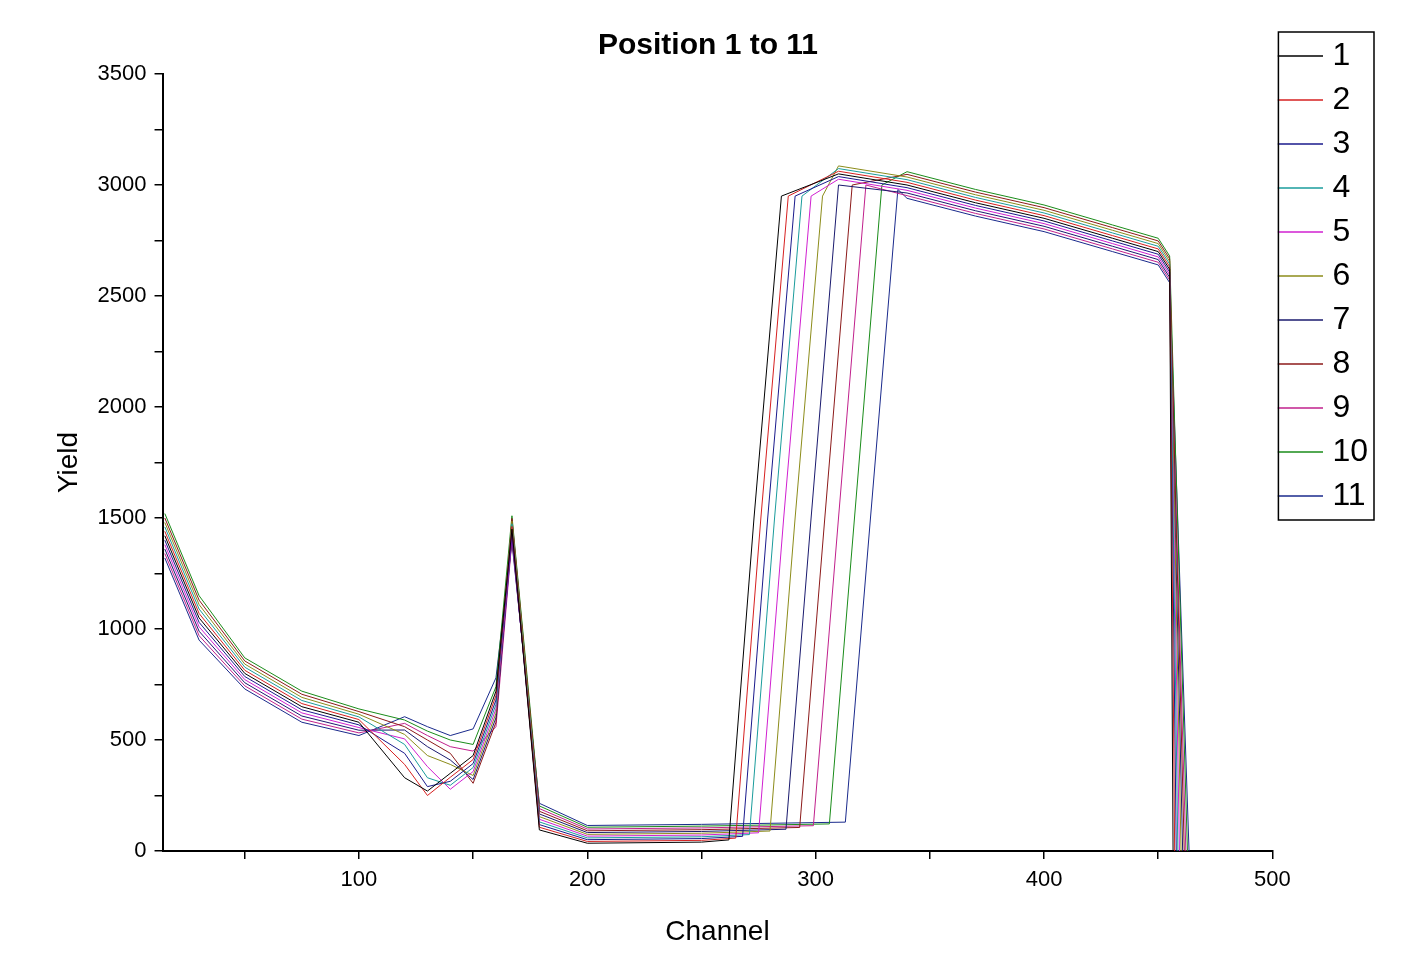 The width and height of the screenshot is (1425, 977). I want to click on x-tick-label: 400, so click(1044, 879).